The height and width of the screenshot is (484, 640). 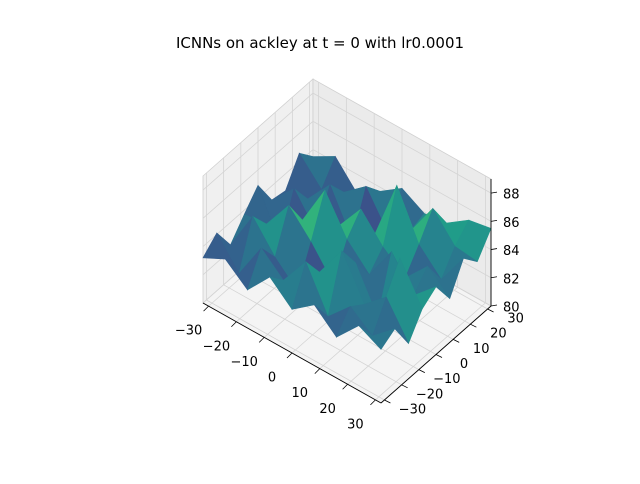 I want to click on surface-patch, so click(x=377, y=337).